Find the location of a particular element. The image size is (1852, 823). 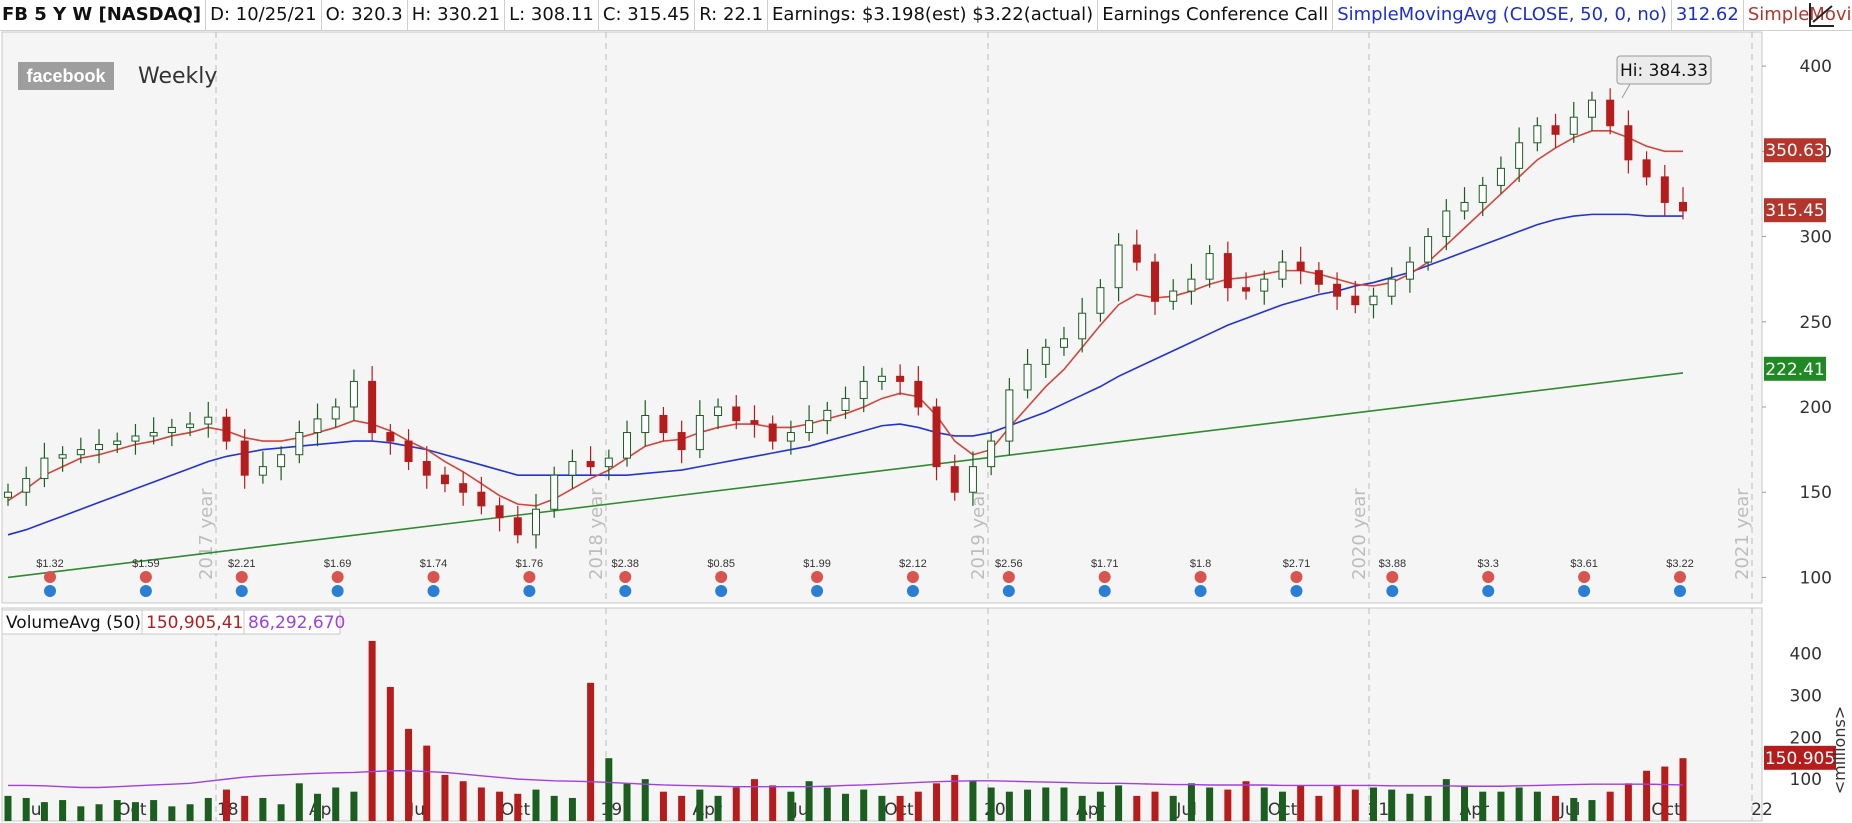

volume-tick-label: 100 is located at coordinates (1806, 780).